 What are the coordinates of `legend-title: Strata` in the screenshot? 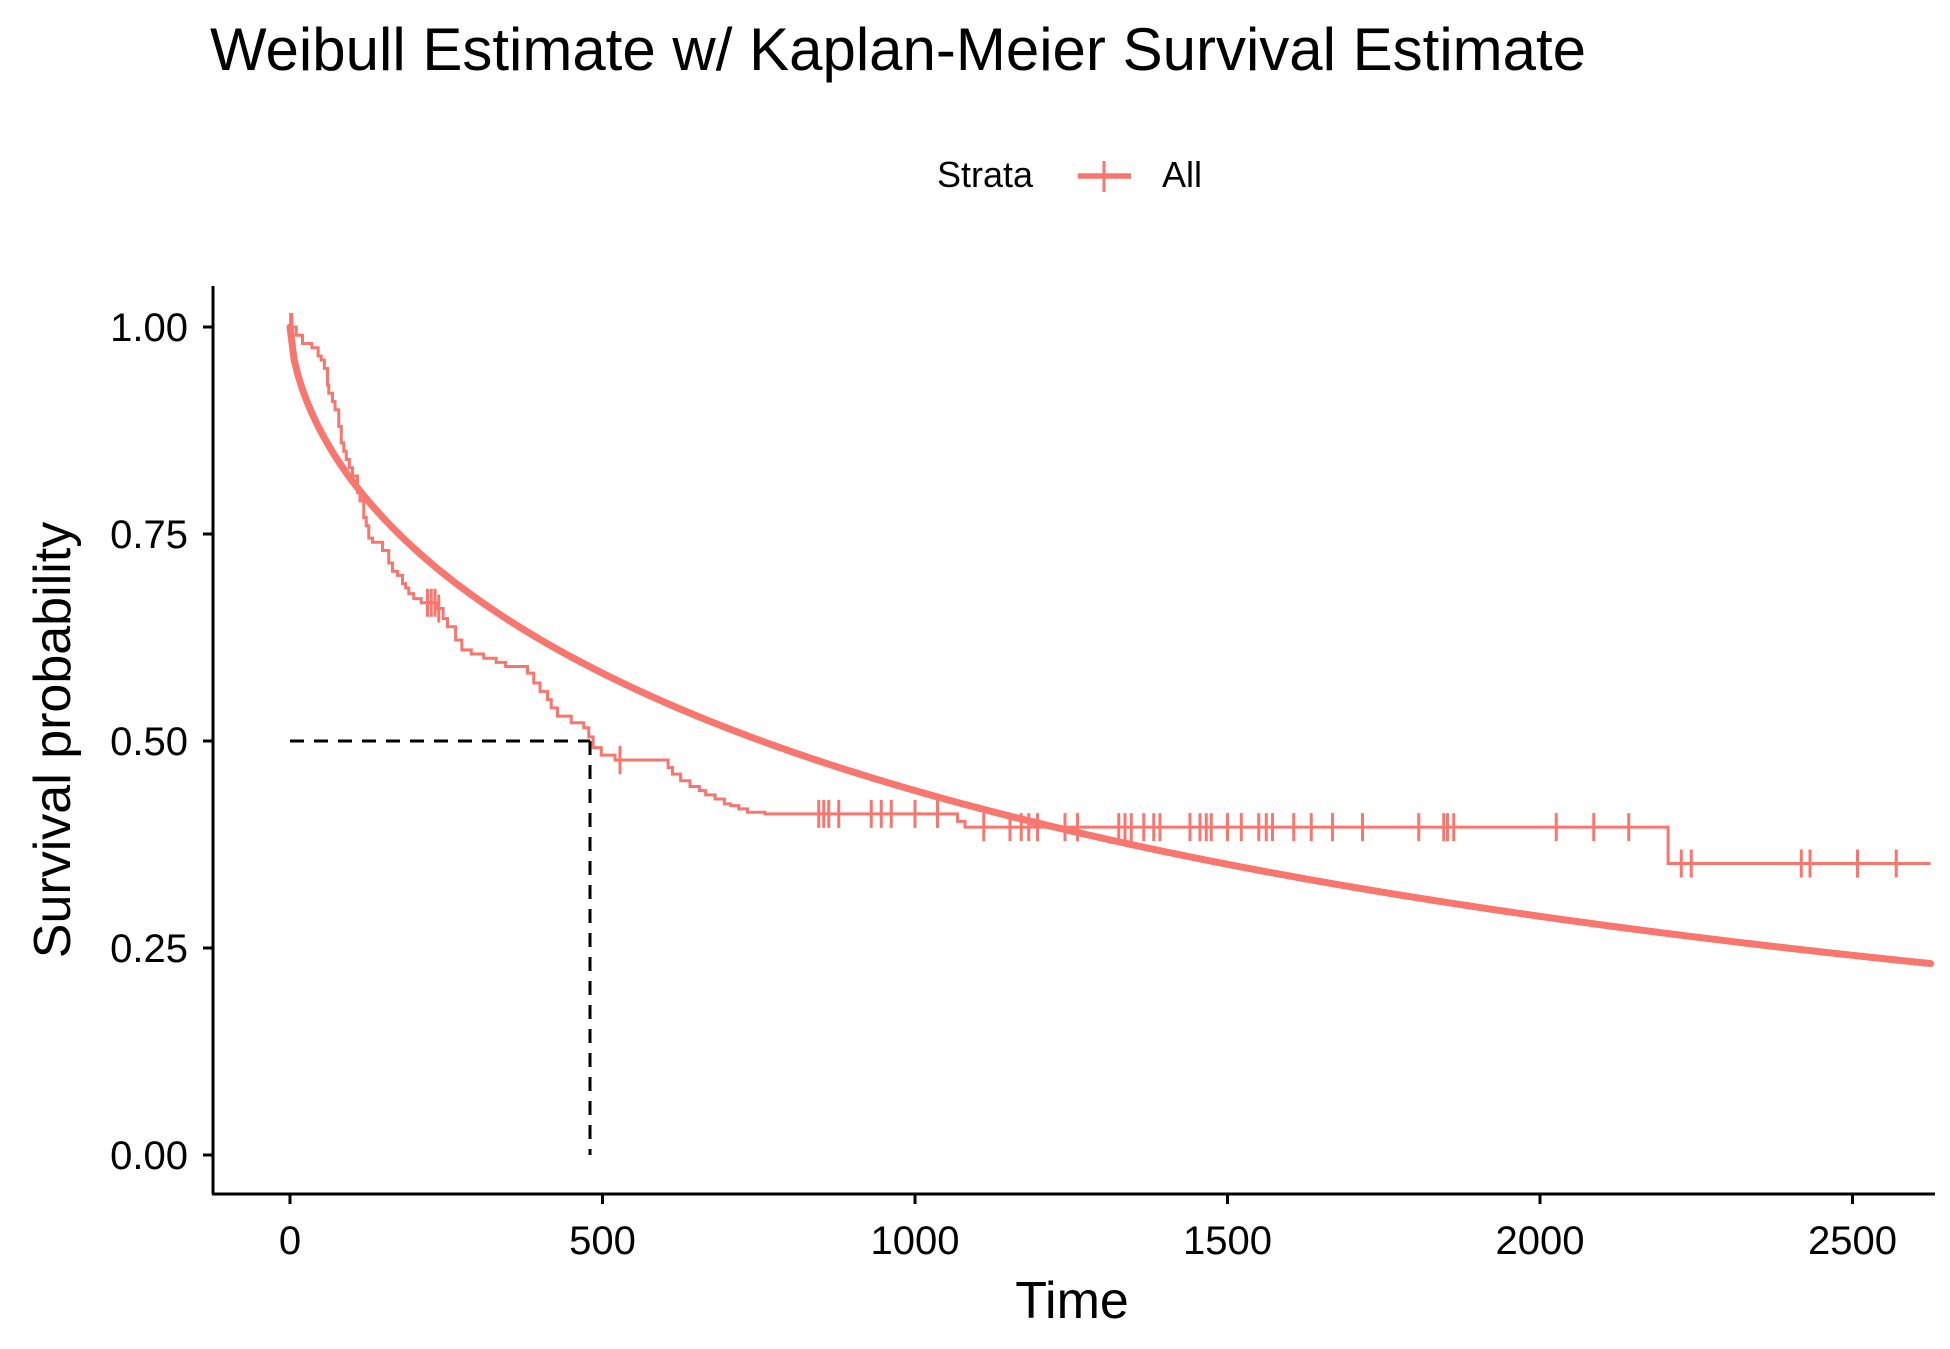 It's located at (985, 174).